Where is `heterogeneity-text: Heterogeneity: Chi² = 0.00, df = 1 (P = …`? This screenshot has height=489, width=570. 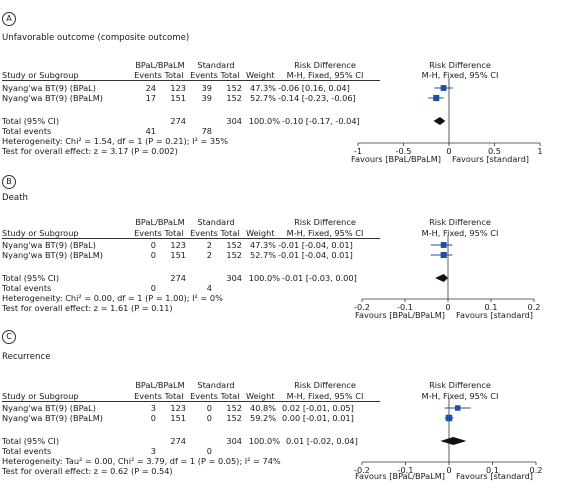 heterogeneity-text: Heterogeneity: Chi² = 0.00, df = 1 (P = … is located at coordinates (112, 298).